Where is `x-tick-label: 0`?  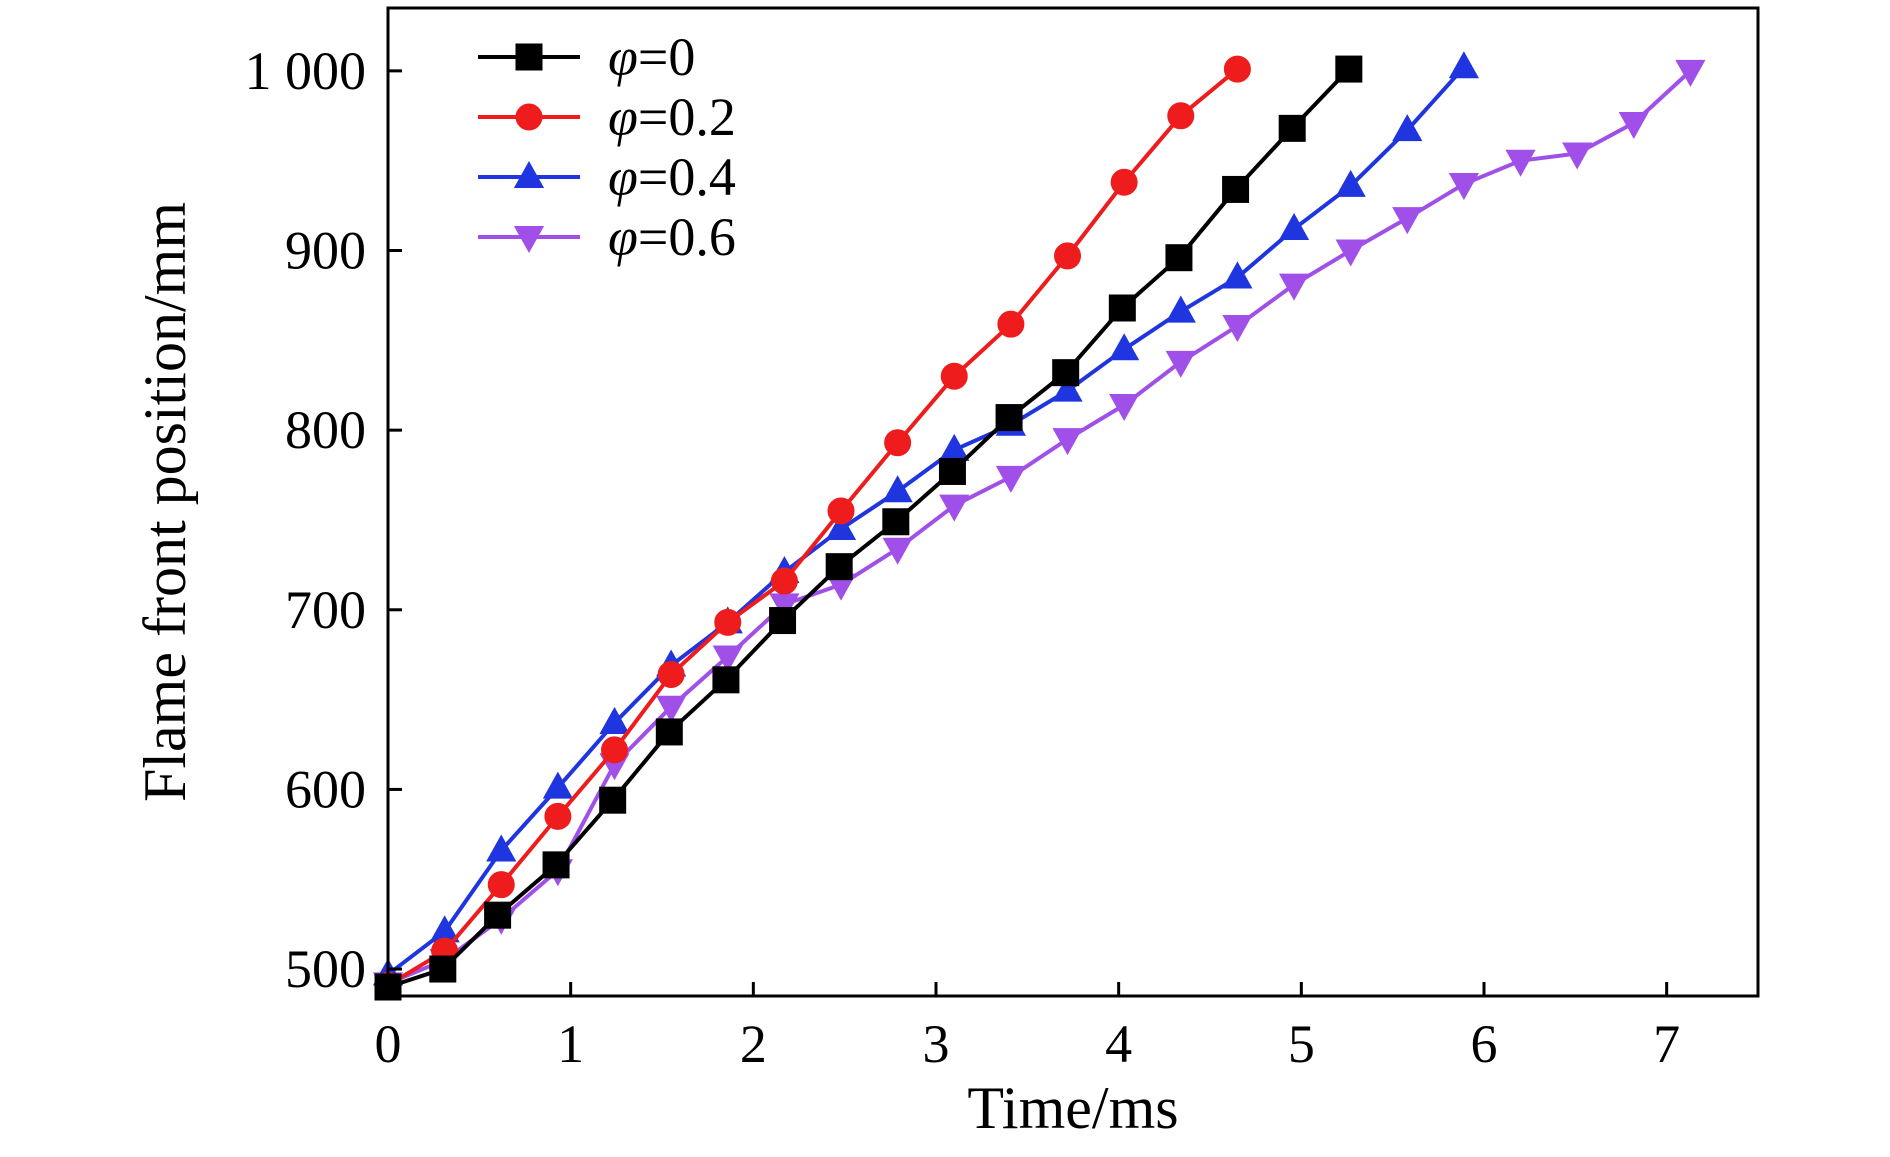 x-tick-label: 0 is located at coordinates (388, 1044).